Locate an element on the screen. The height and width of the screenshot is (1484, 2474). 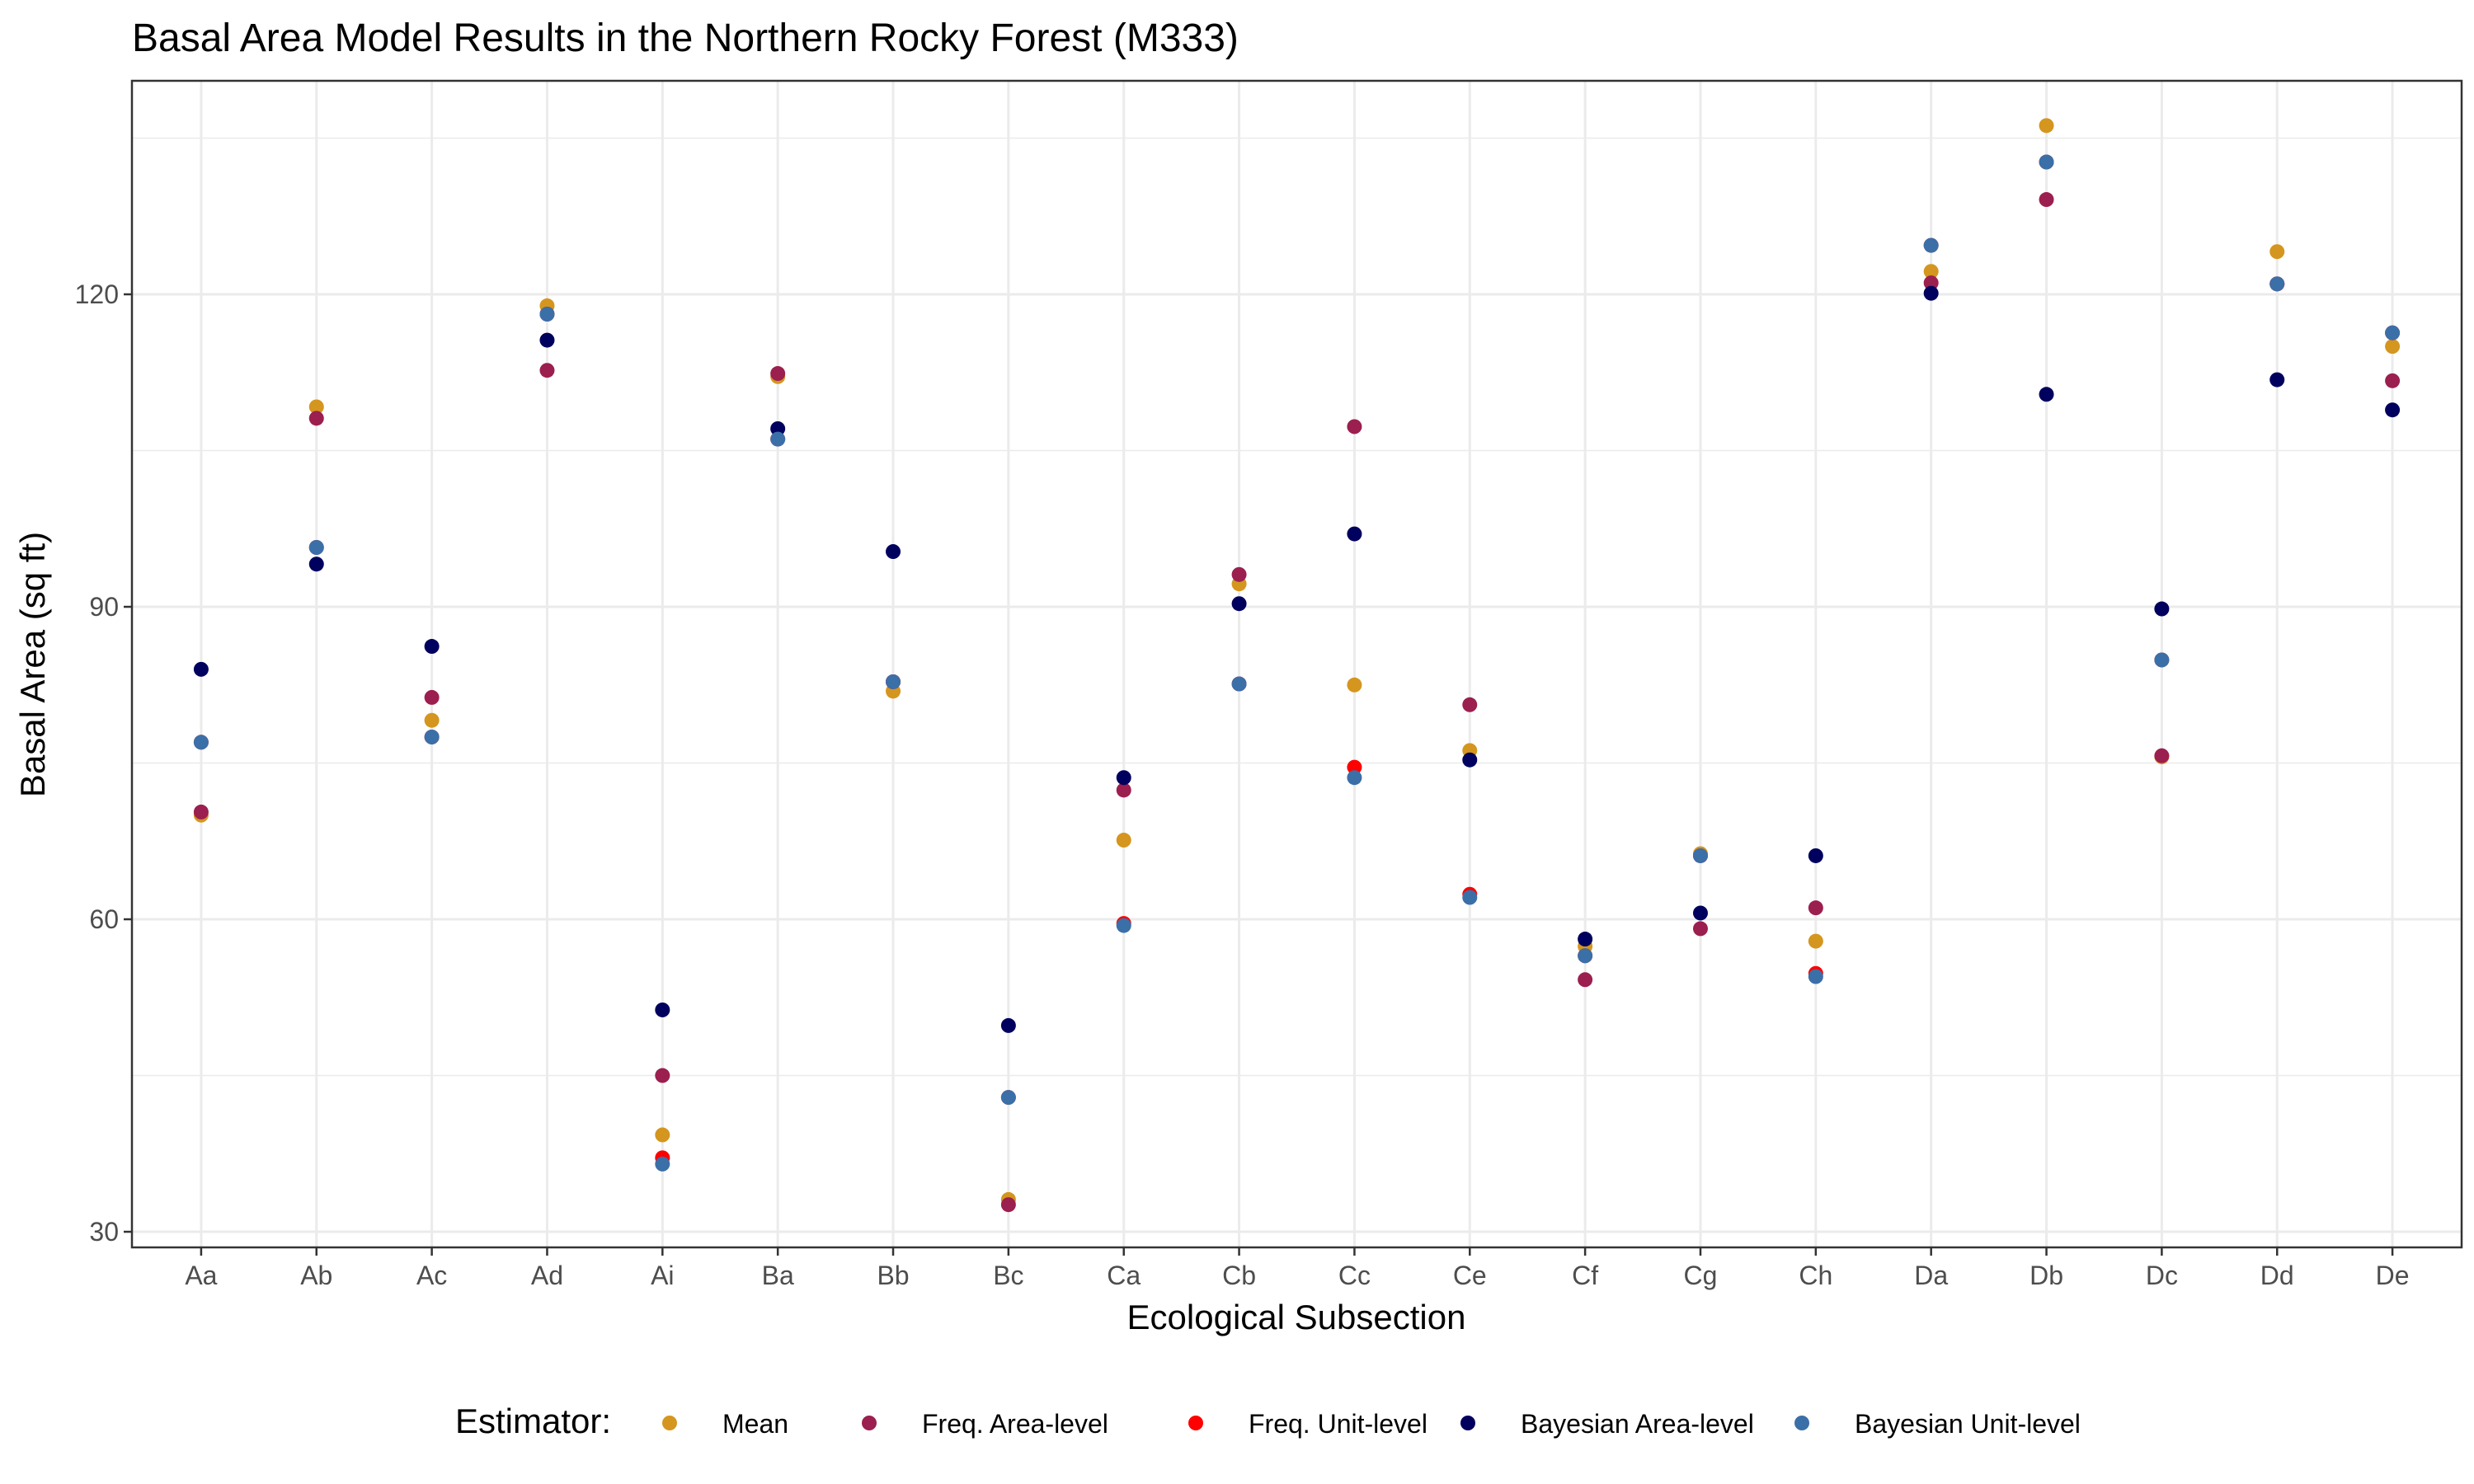
x-tick-label: Cb is located at coordinates (1239, 1275).